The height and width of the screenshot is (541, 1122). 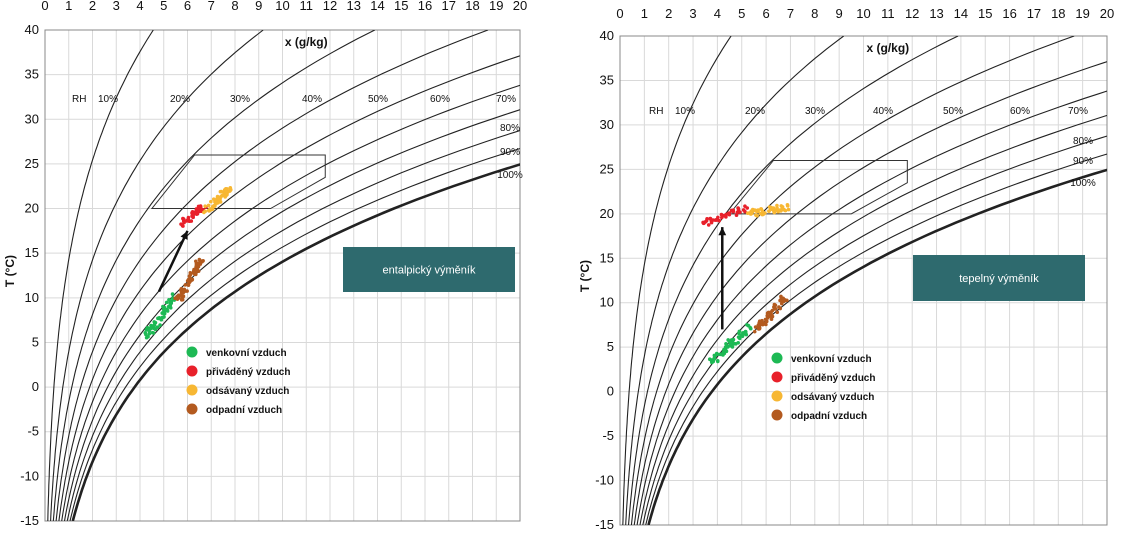 I want to click on x-tick-label: 6, so click(x=187, y=6).